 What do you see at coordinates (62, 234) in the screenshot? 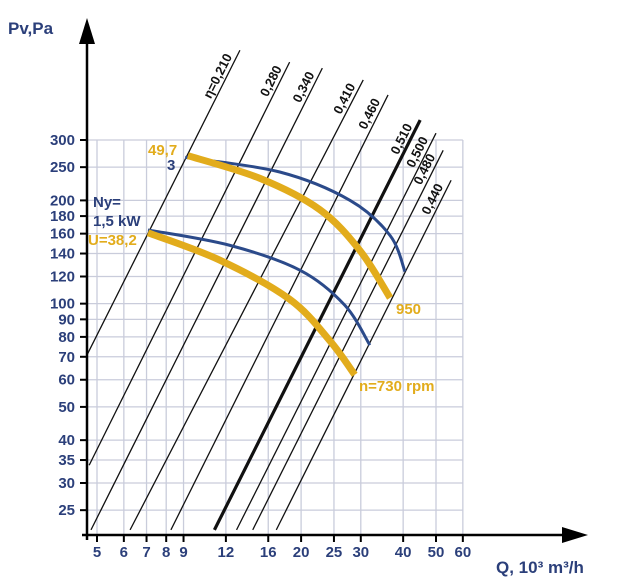
I see `y-tick-label: 160` at bounding box center [62, 234].